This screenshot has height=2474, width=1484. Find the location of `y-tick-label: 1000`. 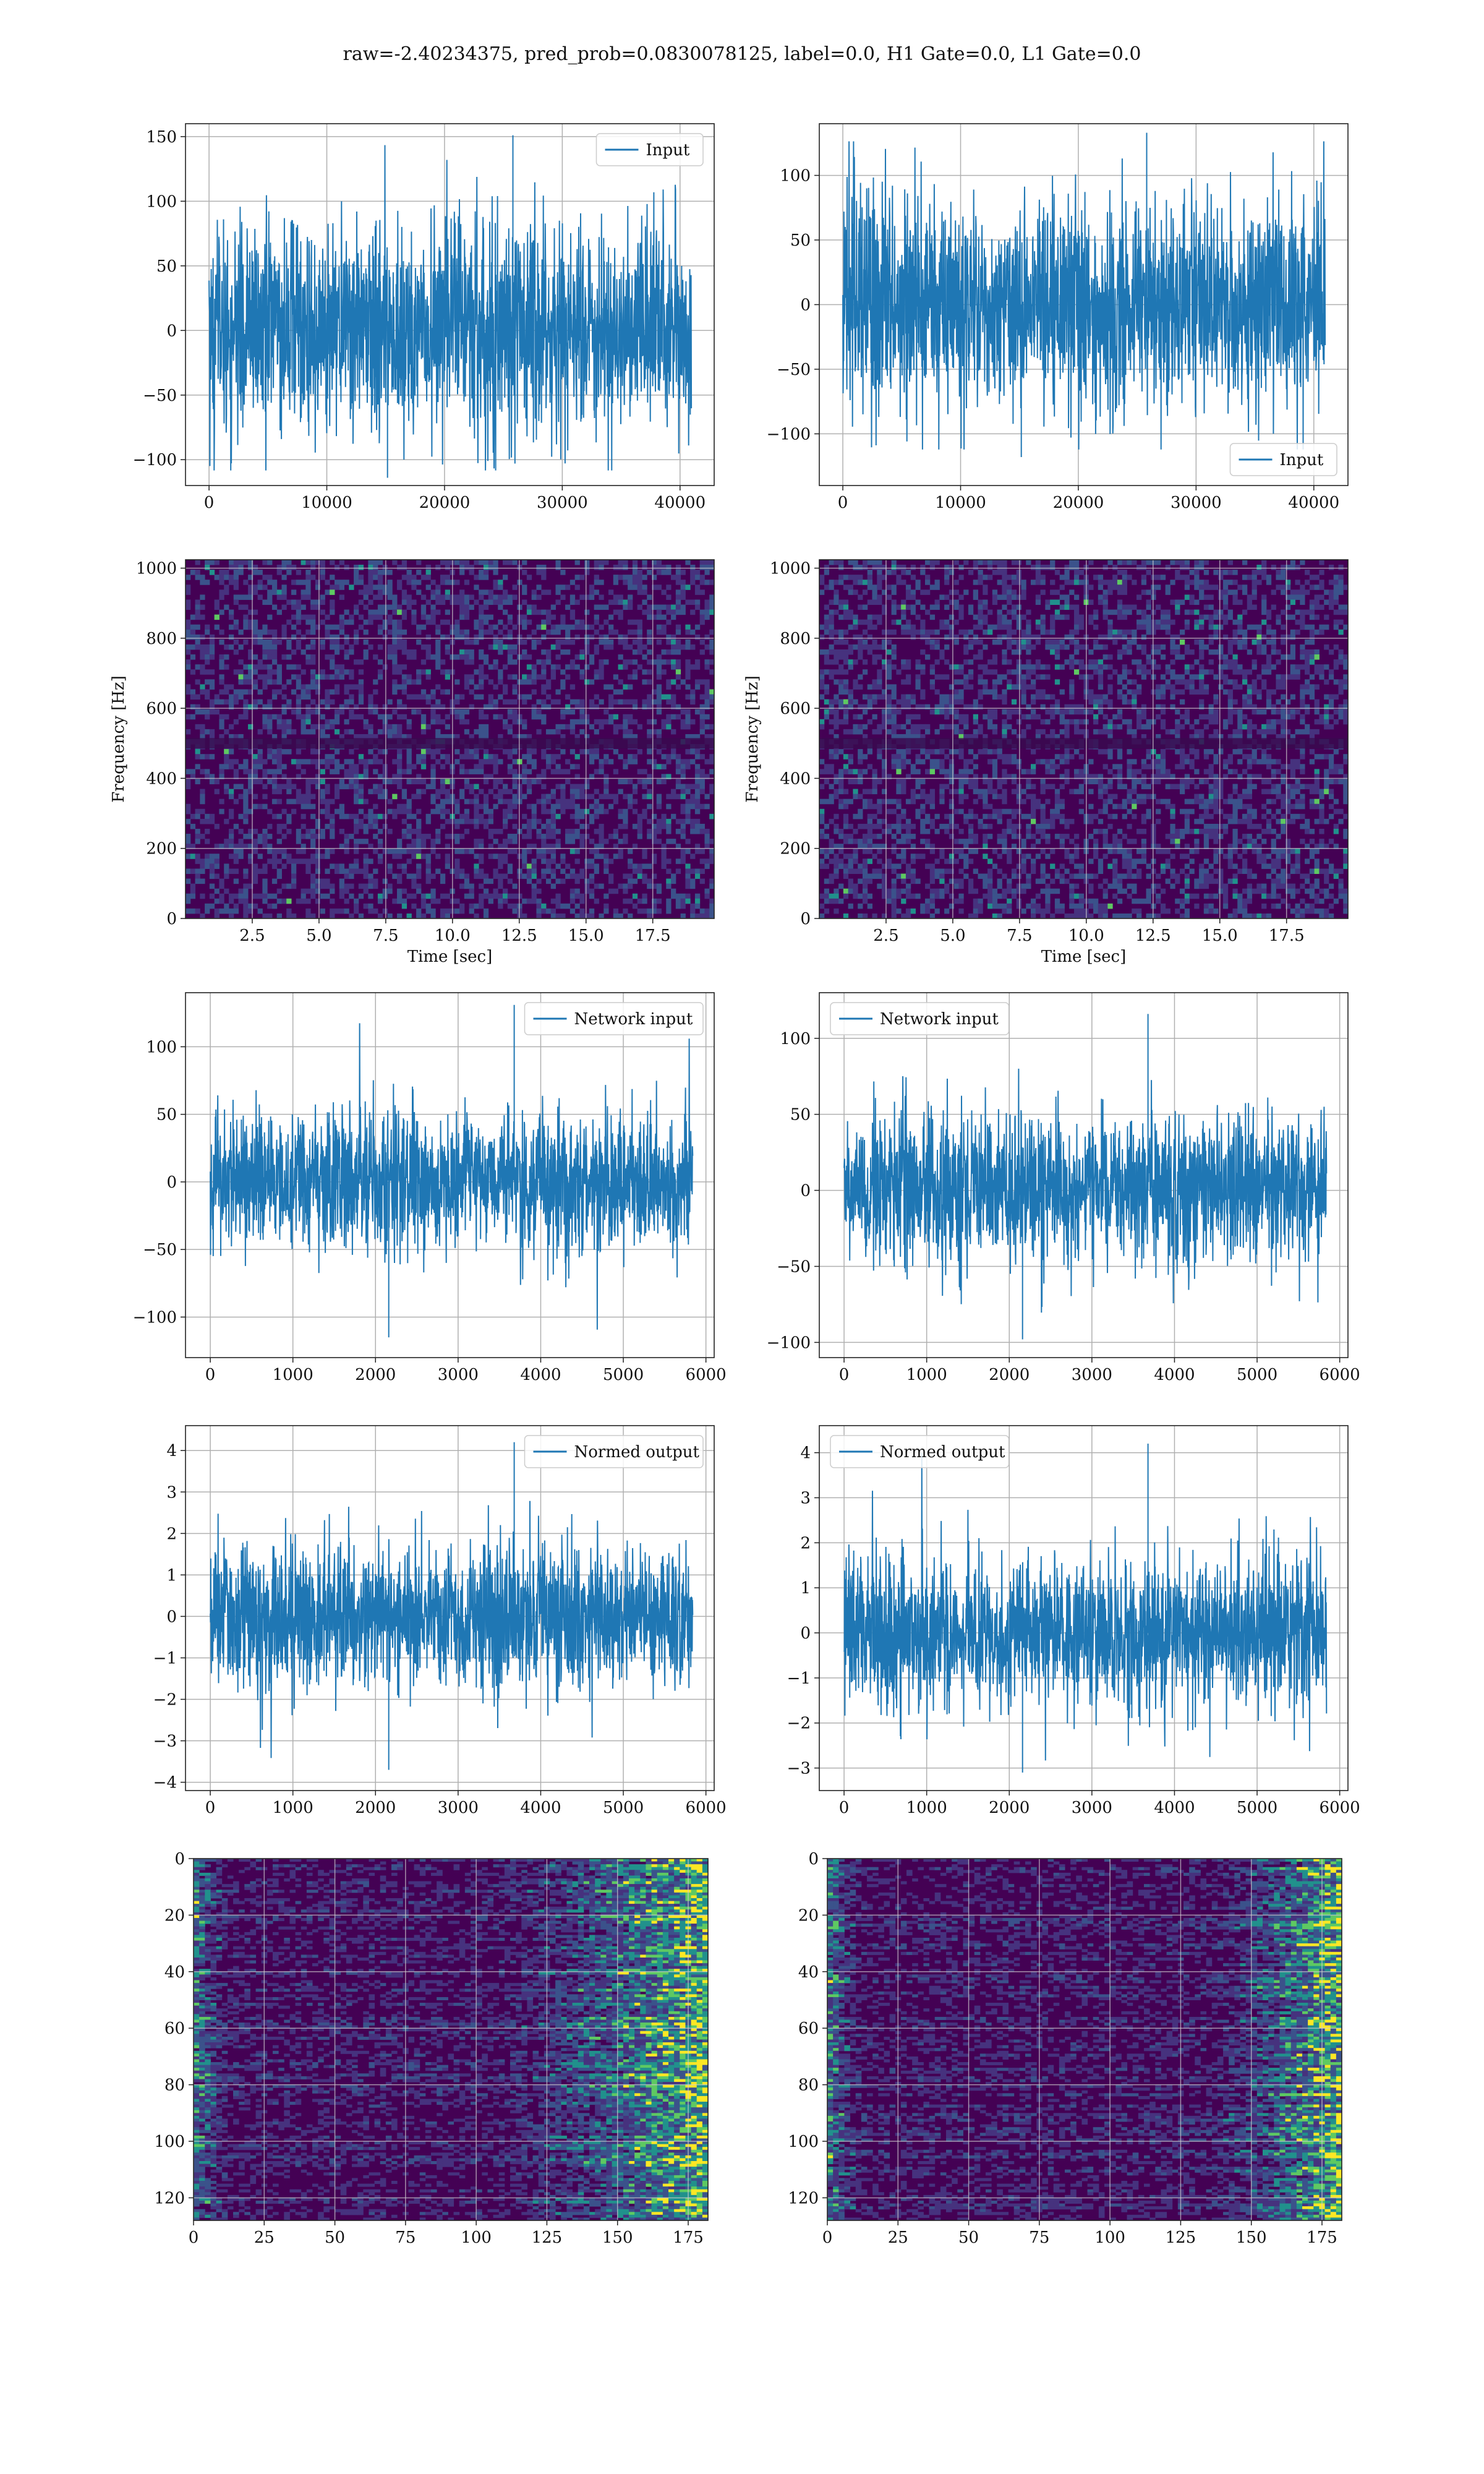

y-tick-label: 1000 is located at coordinates (790, 569).